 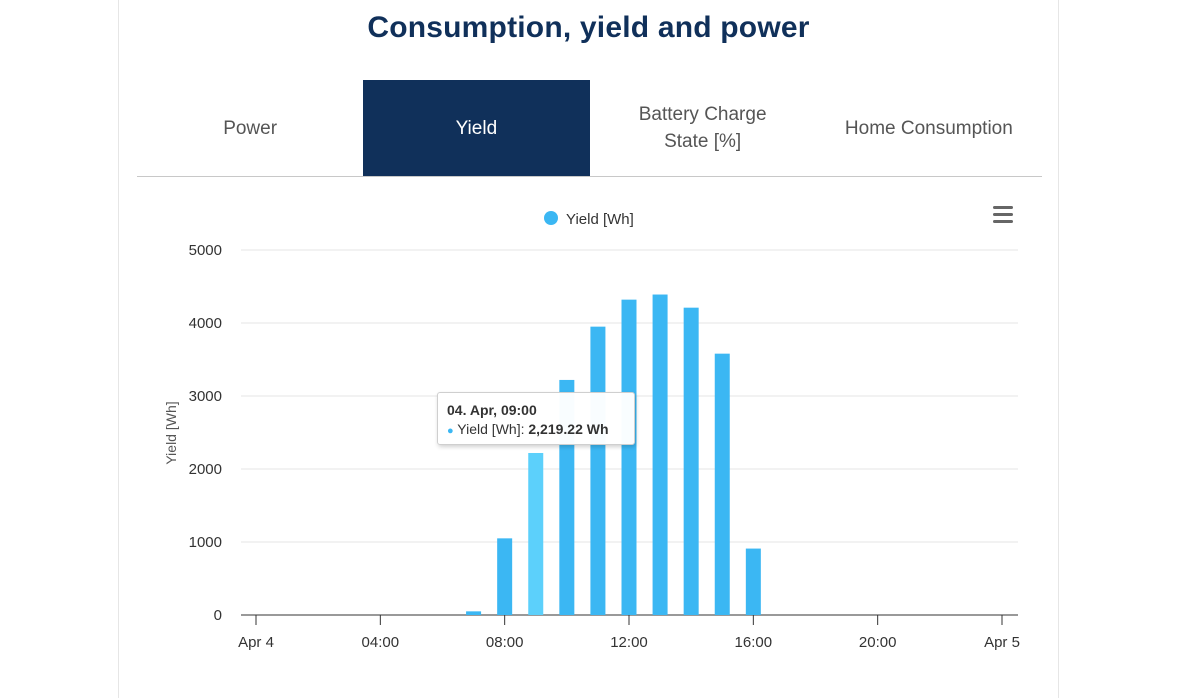 I want to click on x-tick-label: 04:00, so click(x=381, y=642).